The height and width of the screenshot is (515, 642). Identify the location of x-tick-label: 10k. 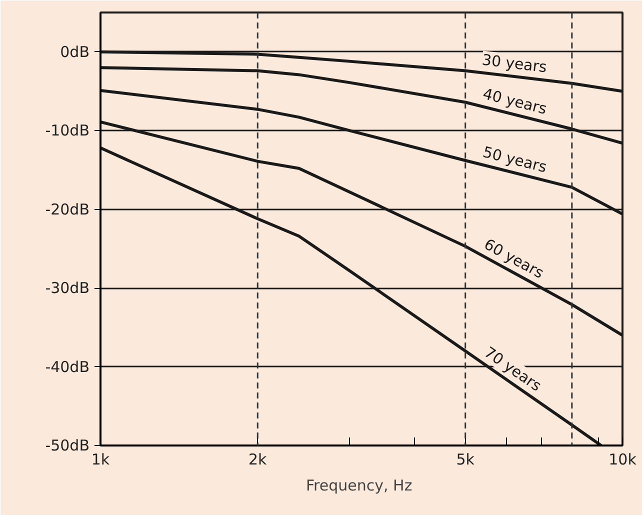
(622, 459).